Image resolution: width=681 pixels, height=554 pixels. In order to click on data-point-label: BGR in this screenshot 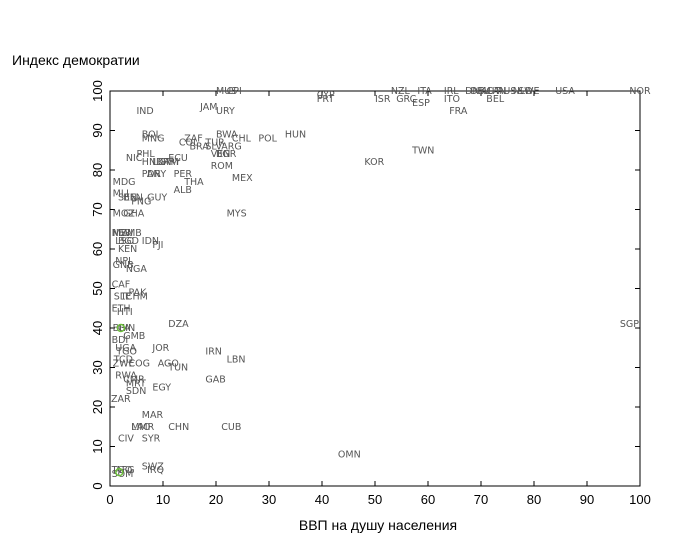, I will do `click(226, 154)`.